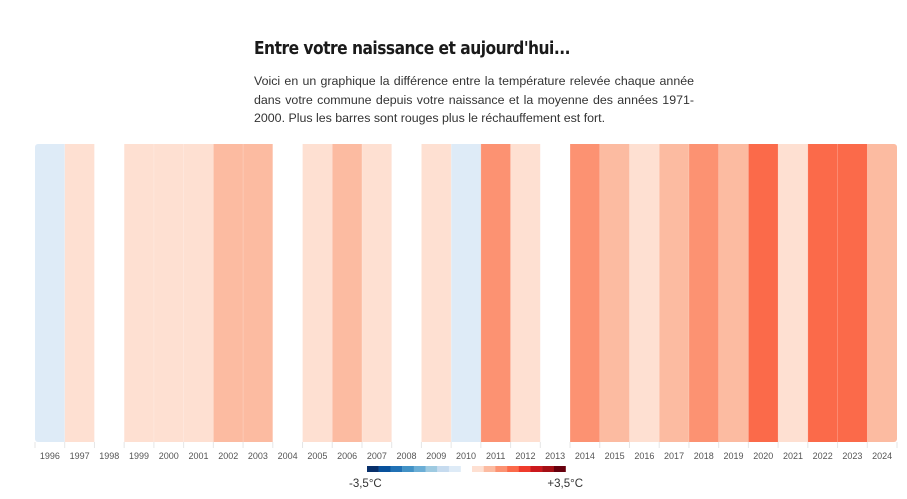 Image resolution: width=907 pixels, height=499 pixels. I want to click on x-tick-label: 2014, so click(585, 456).